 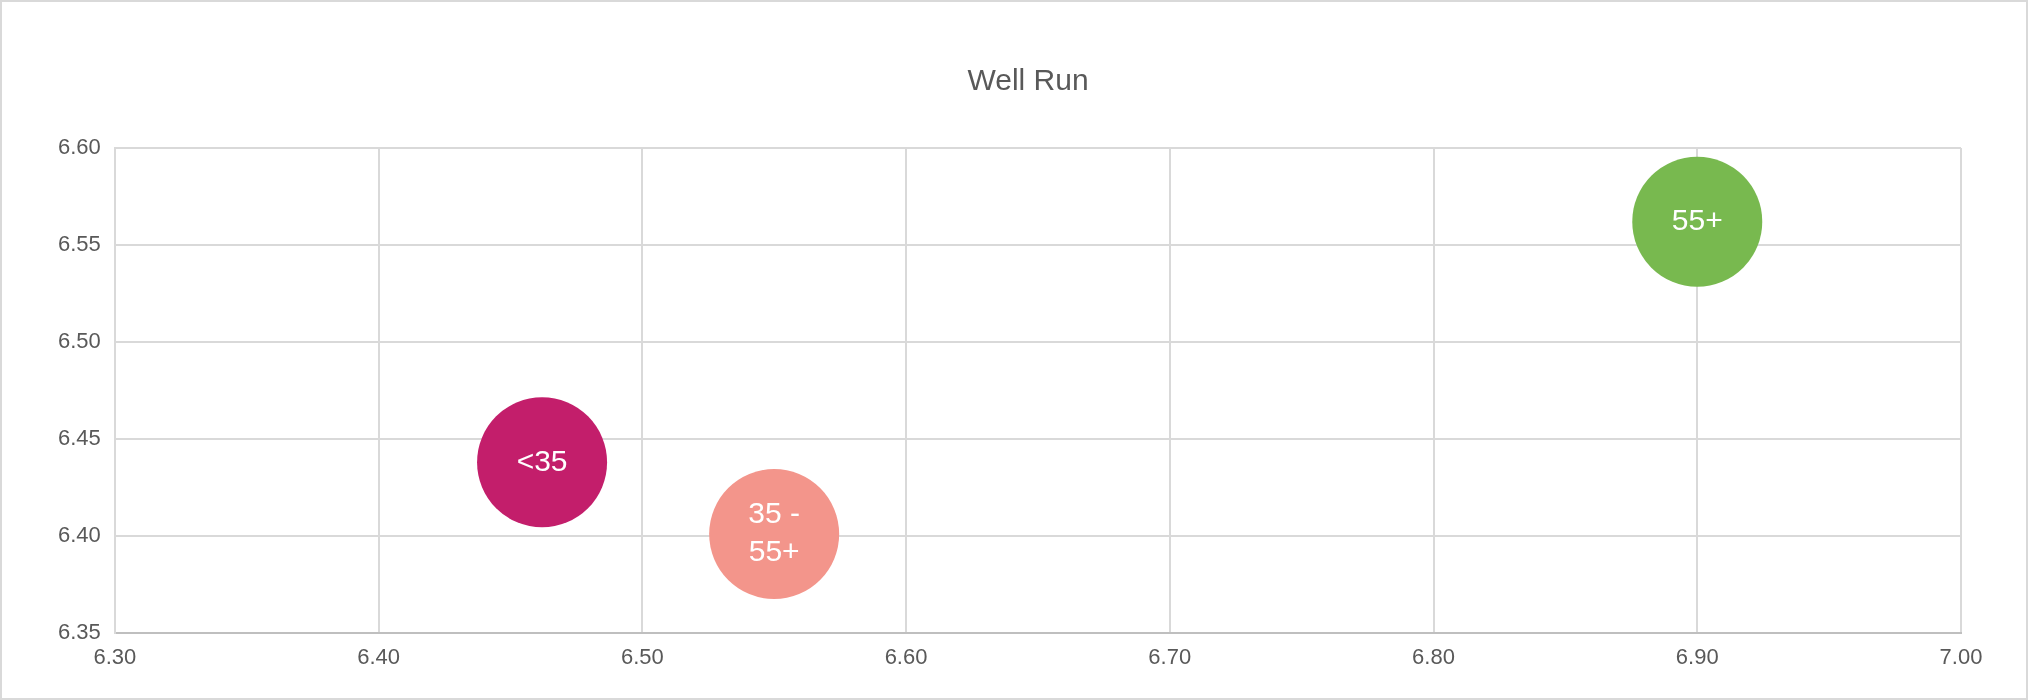 I want to click on x-tick-label: 7.00, so click(x=1961, y=657).